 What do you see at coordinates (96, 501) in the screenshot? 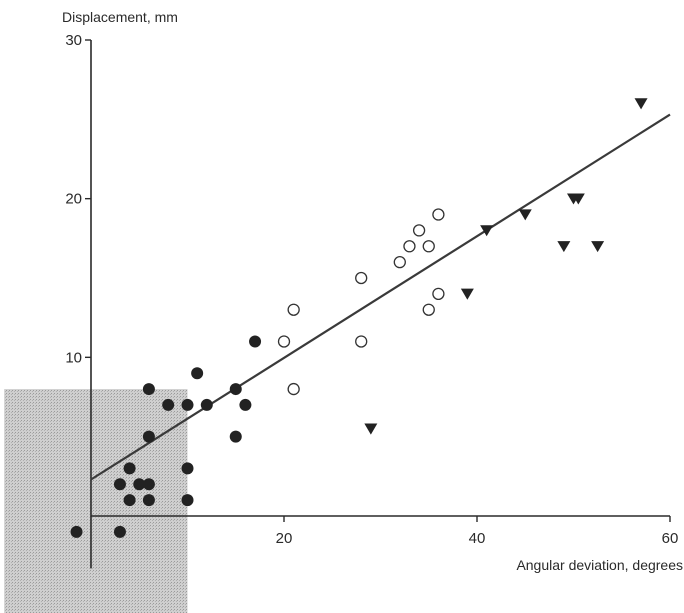
I see `shaded-region` at bounding box center [96, 501].